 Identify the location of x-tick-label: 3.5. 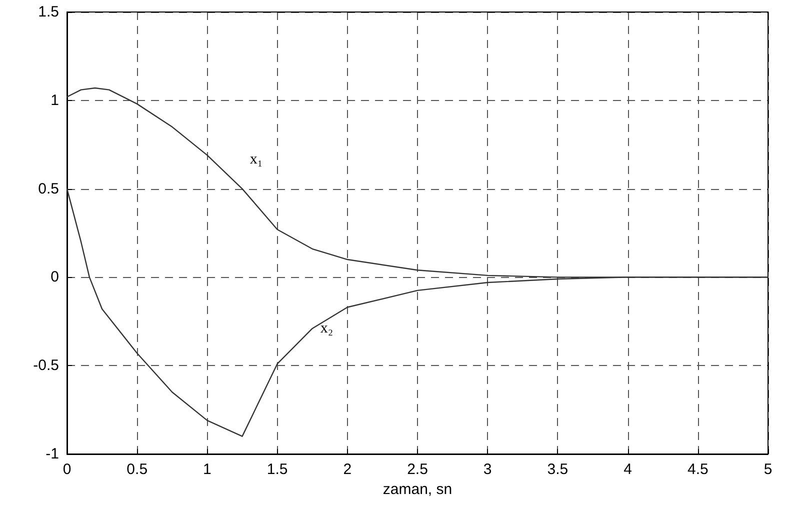
(557, 469).